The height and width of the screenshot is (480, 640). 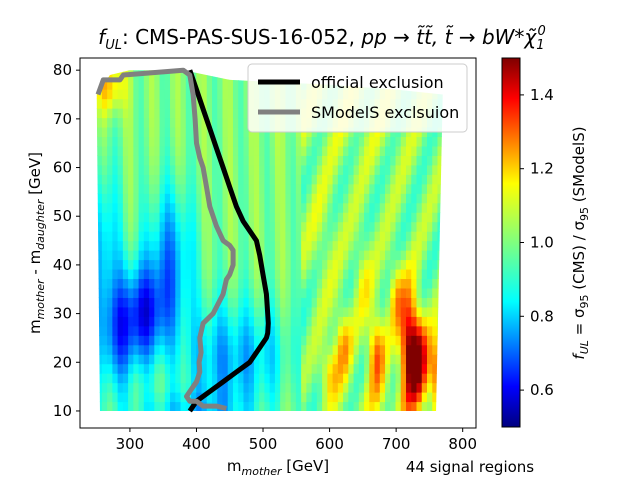 What do you see at coordinates (396, 444) in the screenshot?
I see `x-tick-label: 700` at bounding box center [396, 444].